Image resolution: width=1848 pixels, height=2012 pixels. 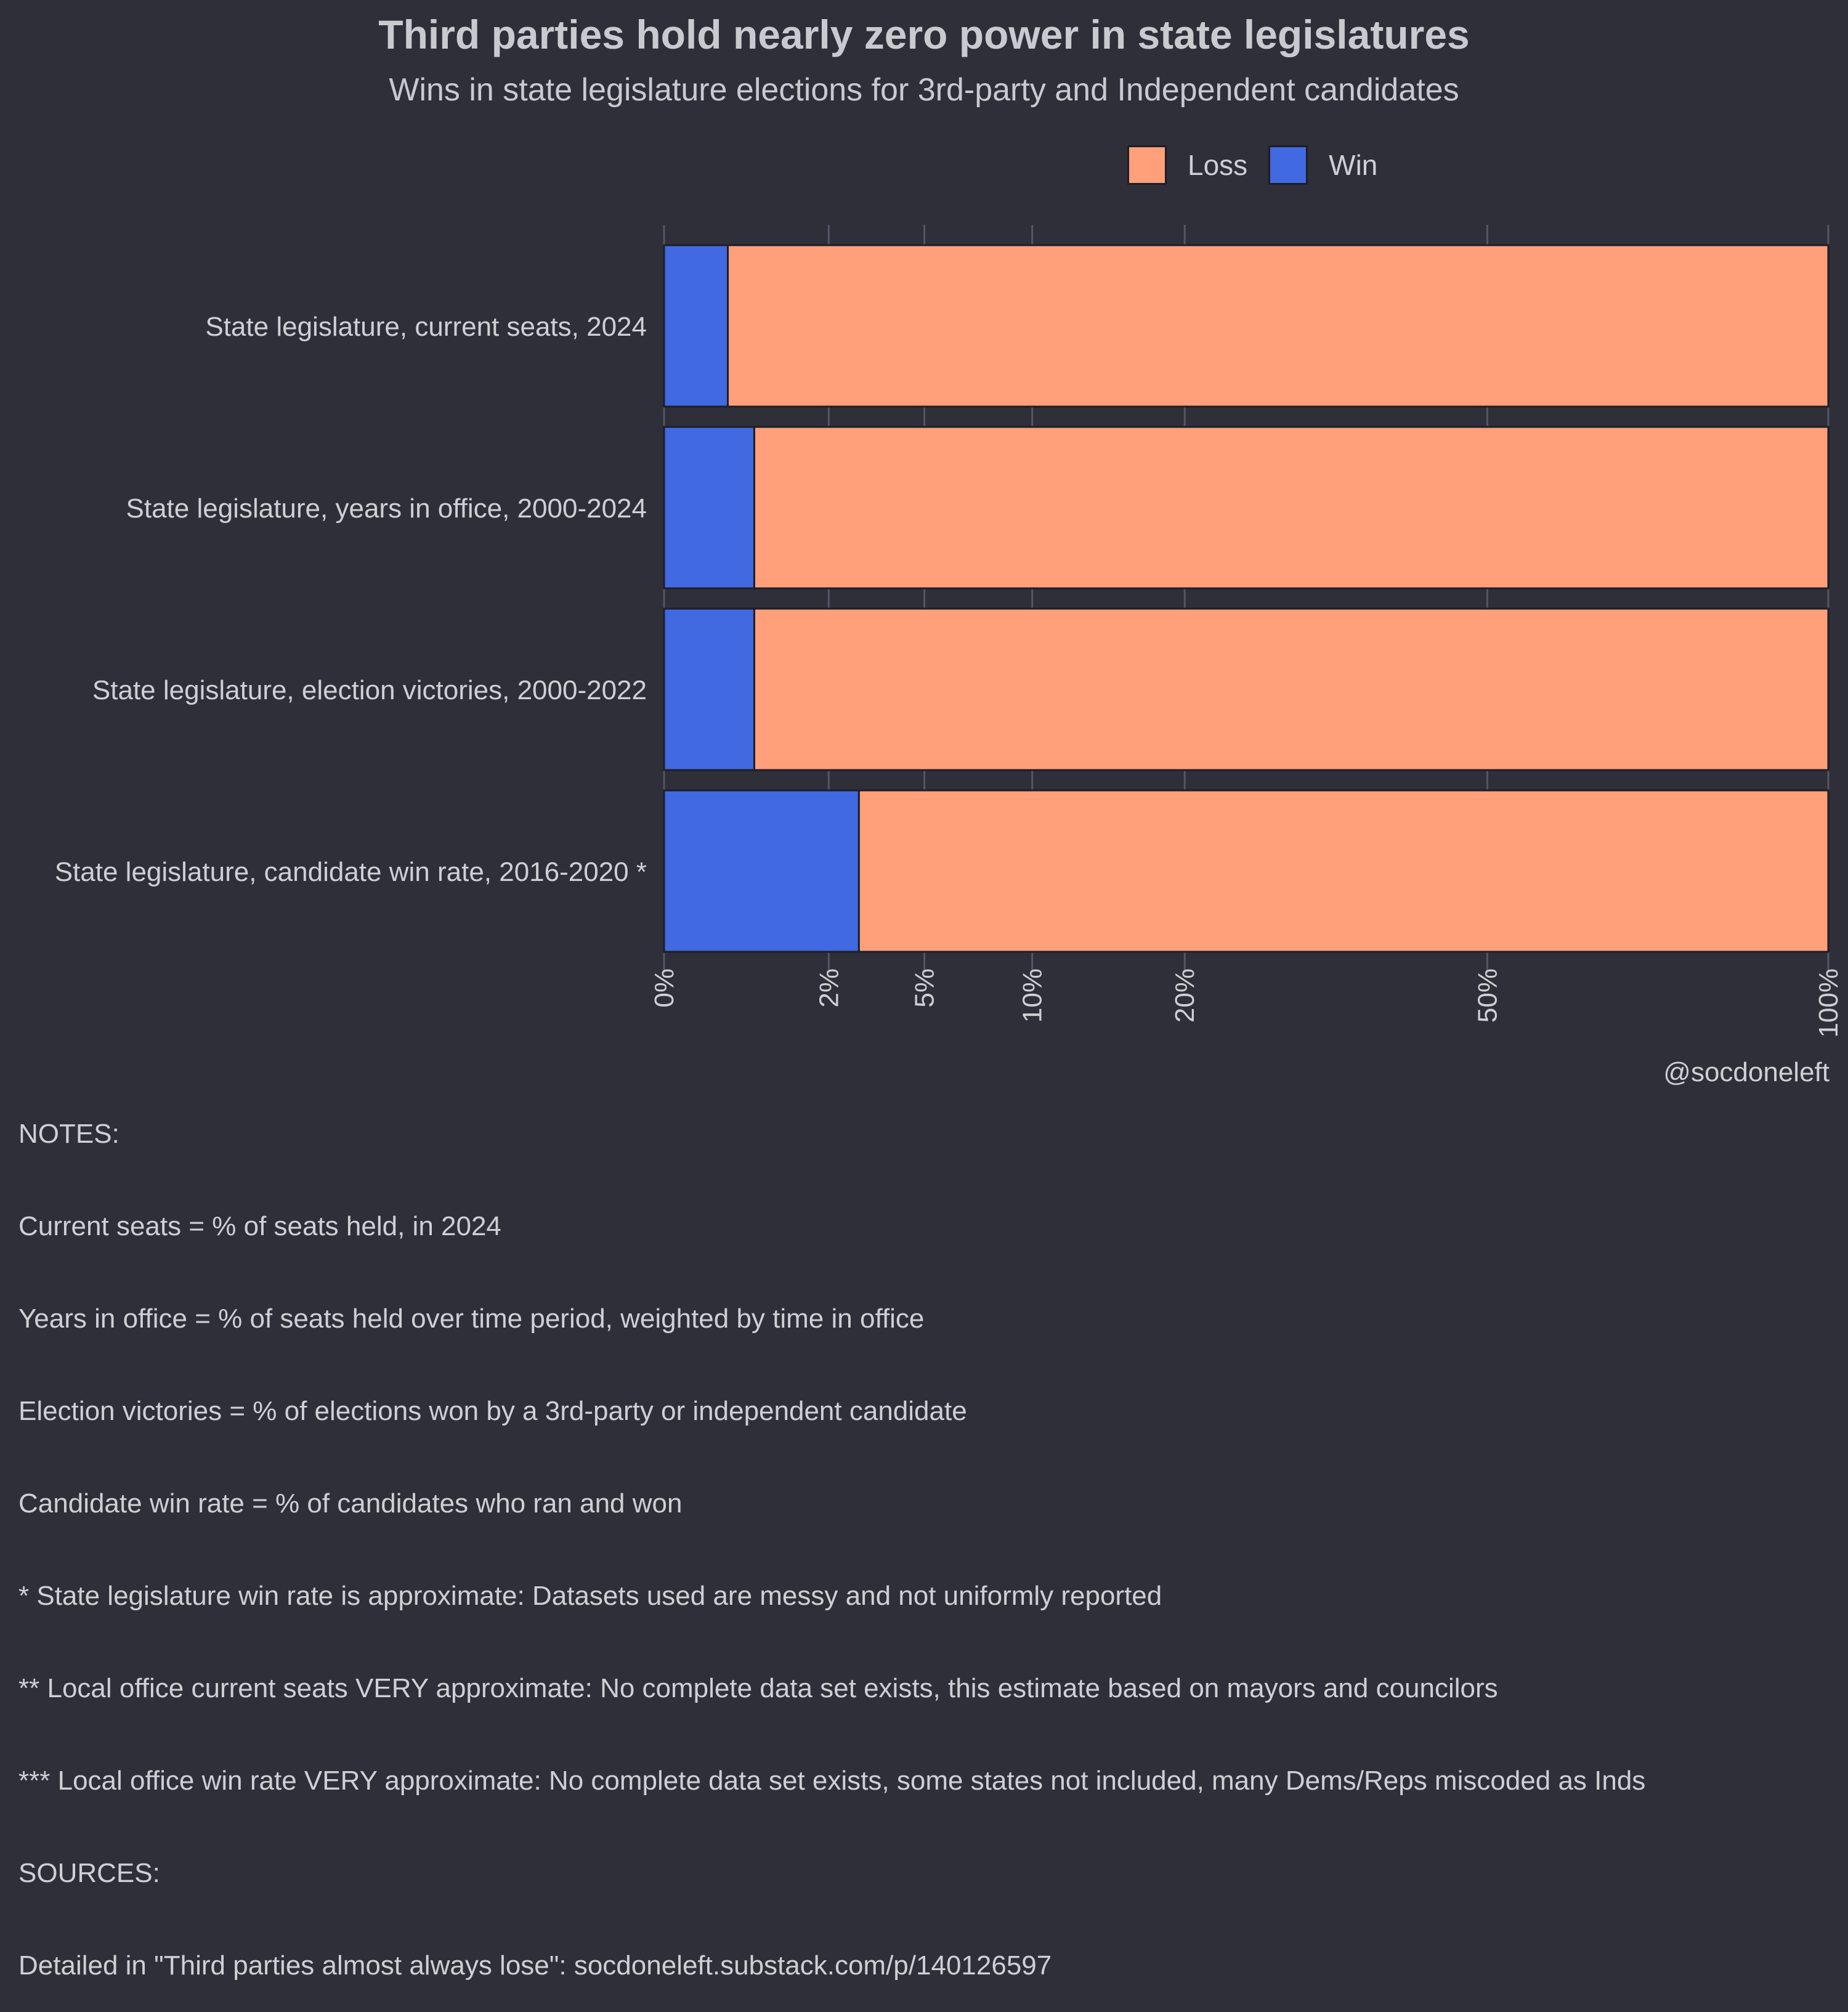 I want to click on x-tick-label: 50%, so click(x=1487, y=995).